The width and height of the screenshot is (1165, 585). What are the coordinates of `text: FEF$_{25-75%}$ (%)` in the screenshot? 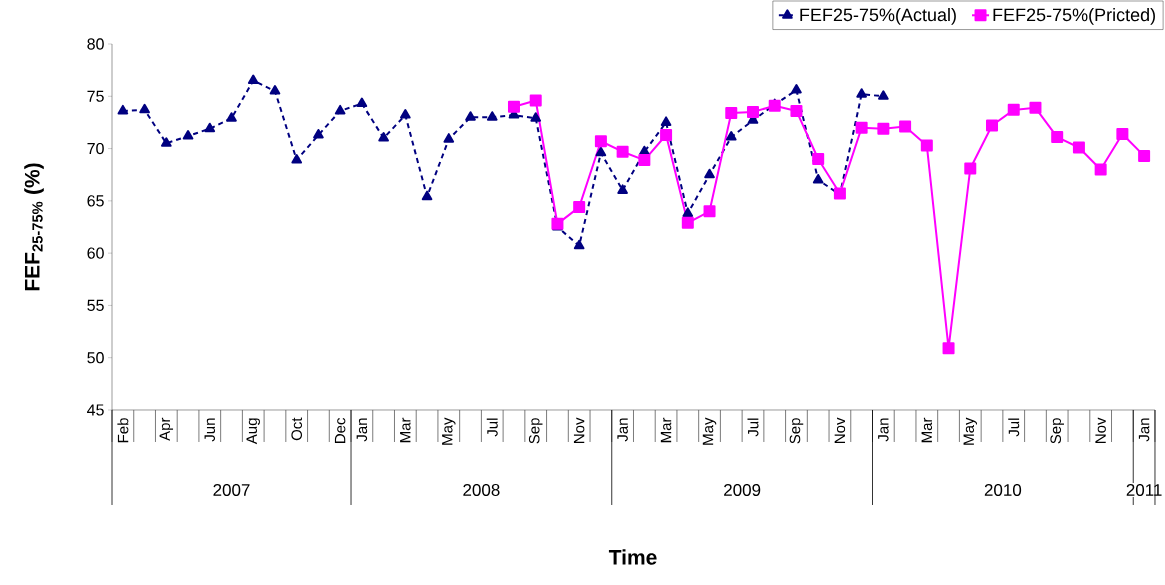 It's located at (34, 227).